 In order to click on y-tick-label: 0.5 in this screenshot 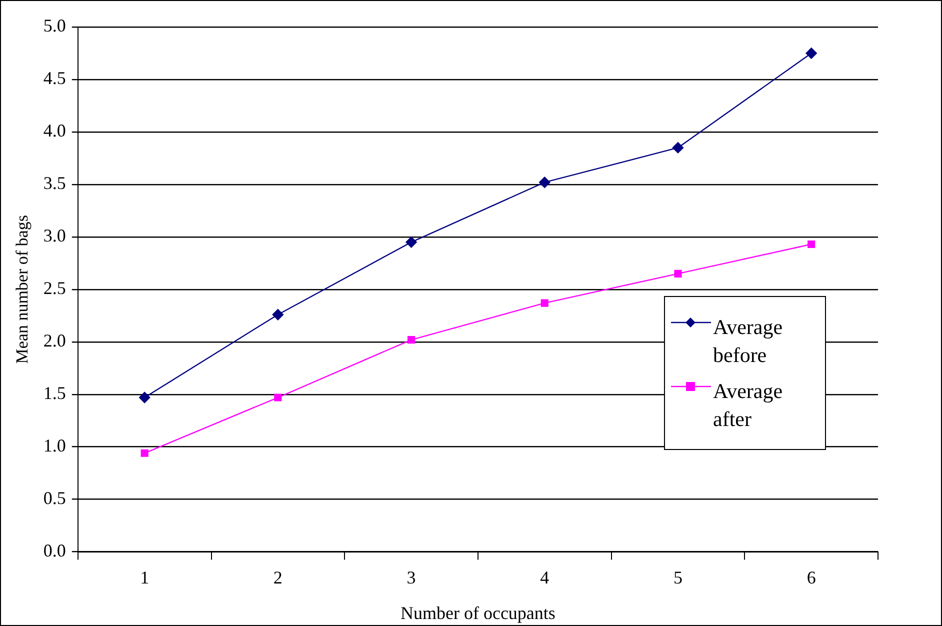, I will do `click(54, 498)`.